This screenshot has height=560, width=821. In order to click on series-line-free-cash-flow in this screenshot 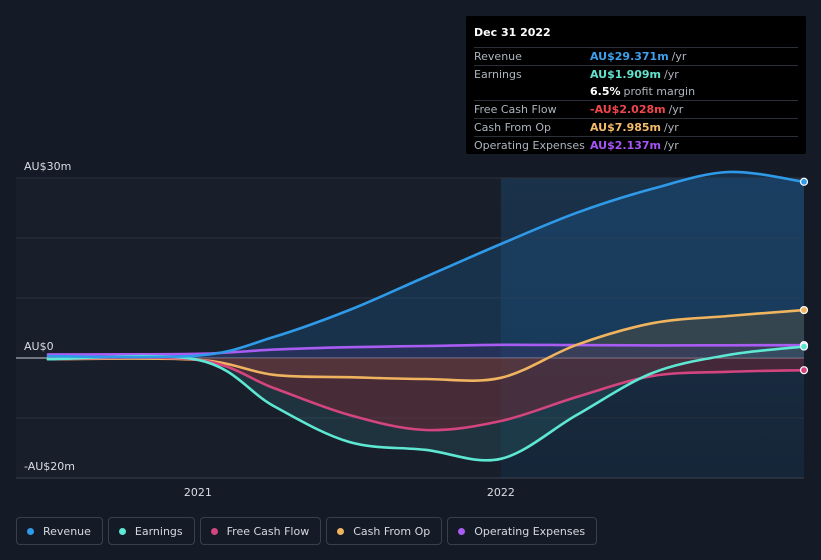, I will do `click(426, 394)`.